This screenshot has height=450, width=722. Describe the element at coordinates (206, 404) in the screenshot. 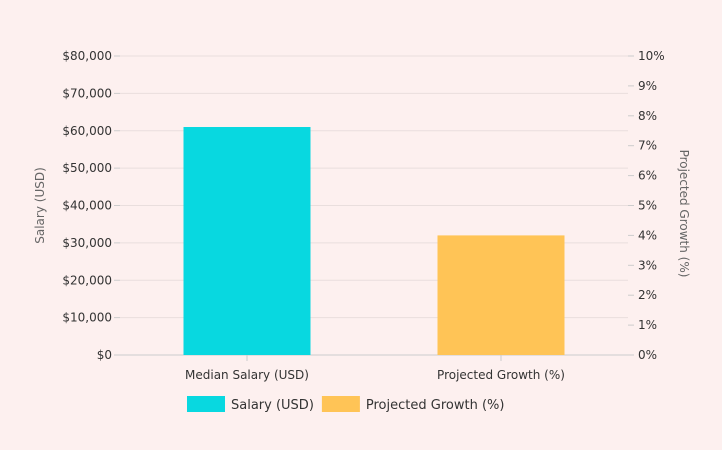

I see `legend-swatch-salary` at that location.